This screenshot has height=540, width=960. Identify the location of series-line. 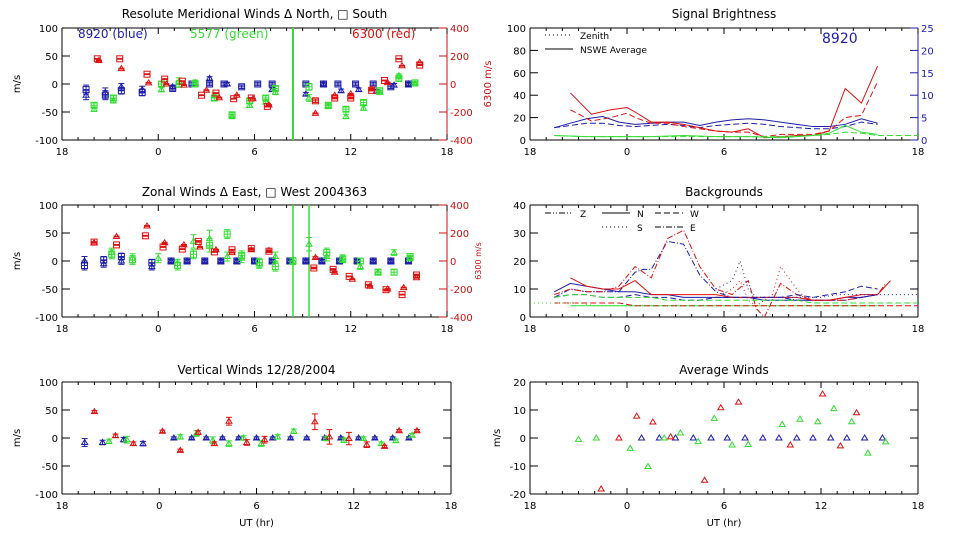
(736, 299).